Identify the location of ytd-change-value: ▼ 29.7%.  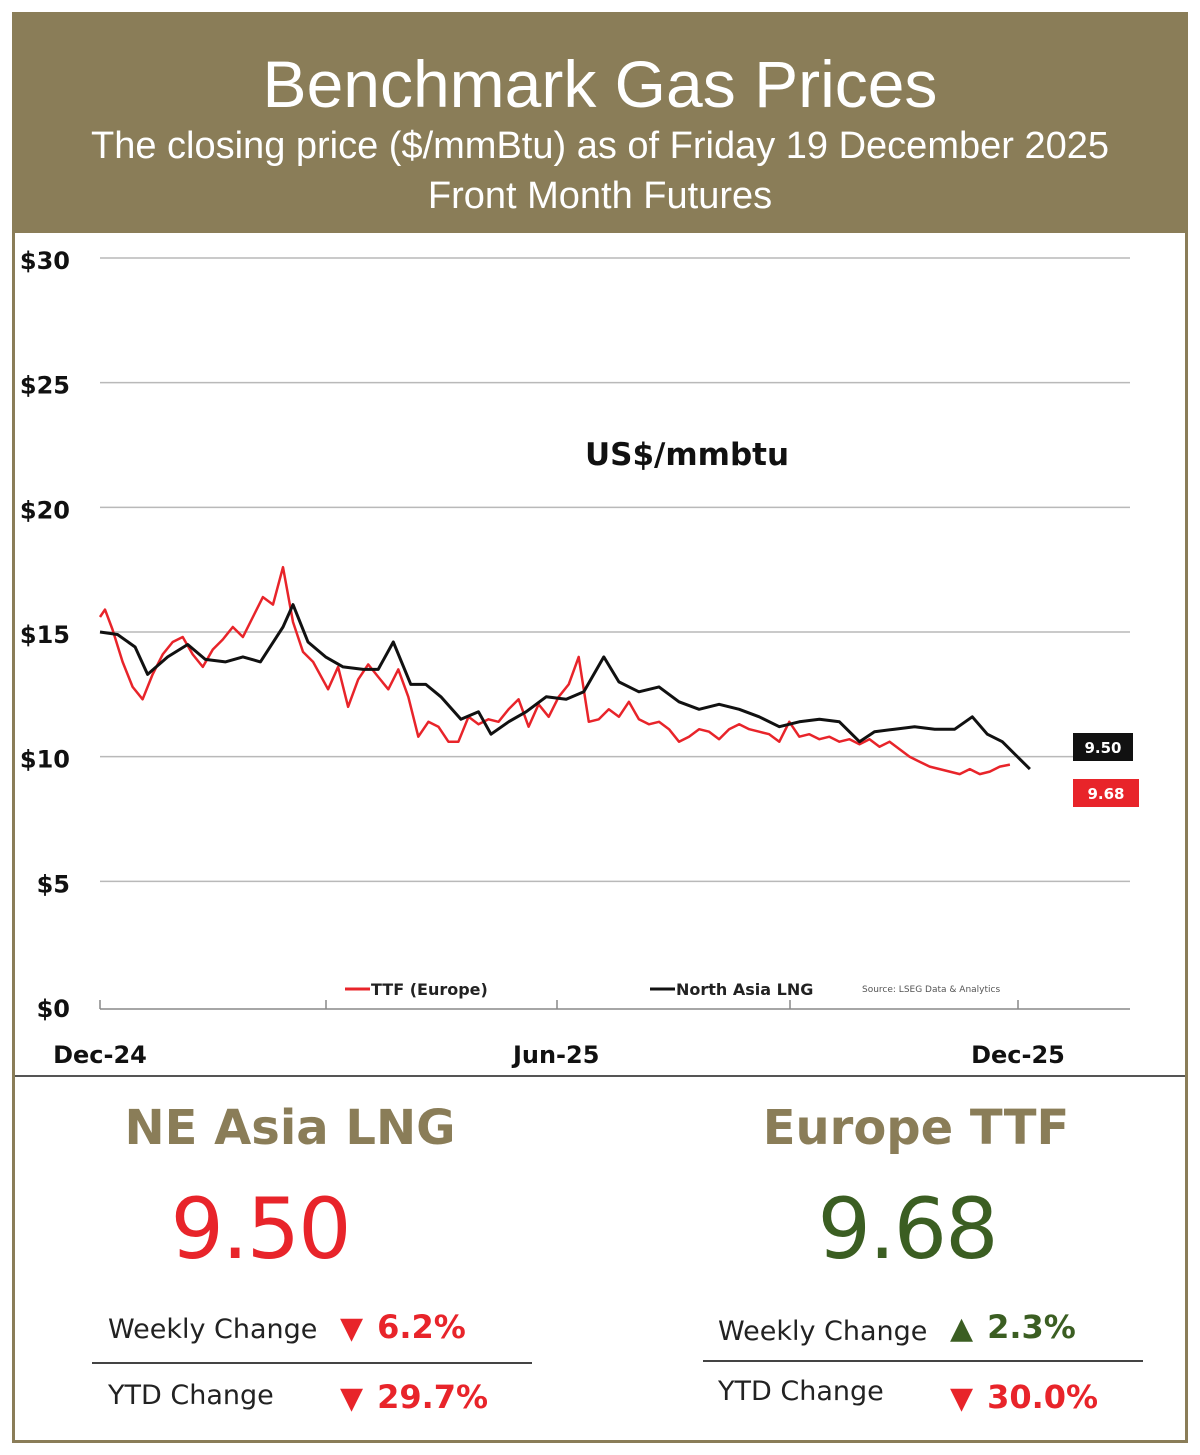
(414, 1397).